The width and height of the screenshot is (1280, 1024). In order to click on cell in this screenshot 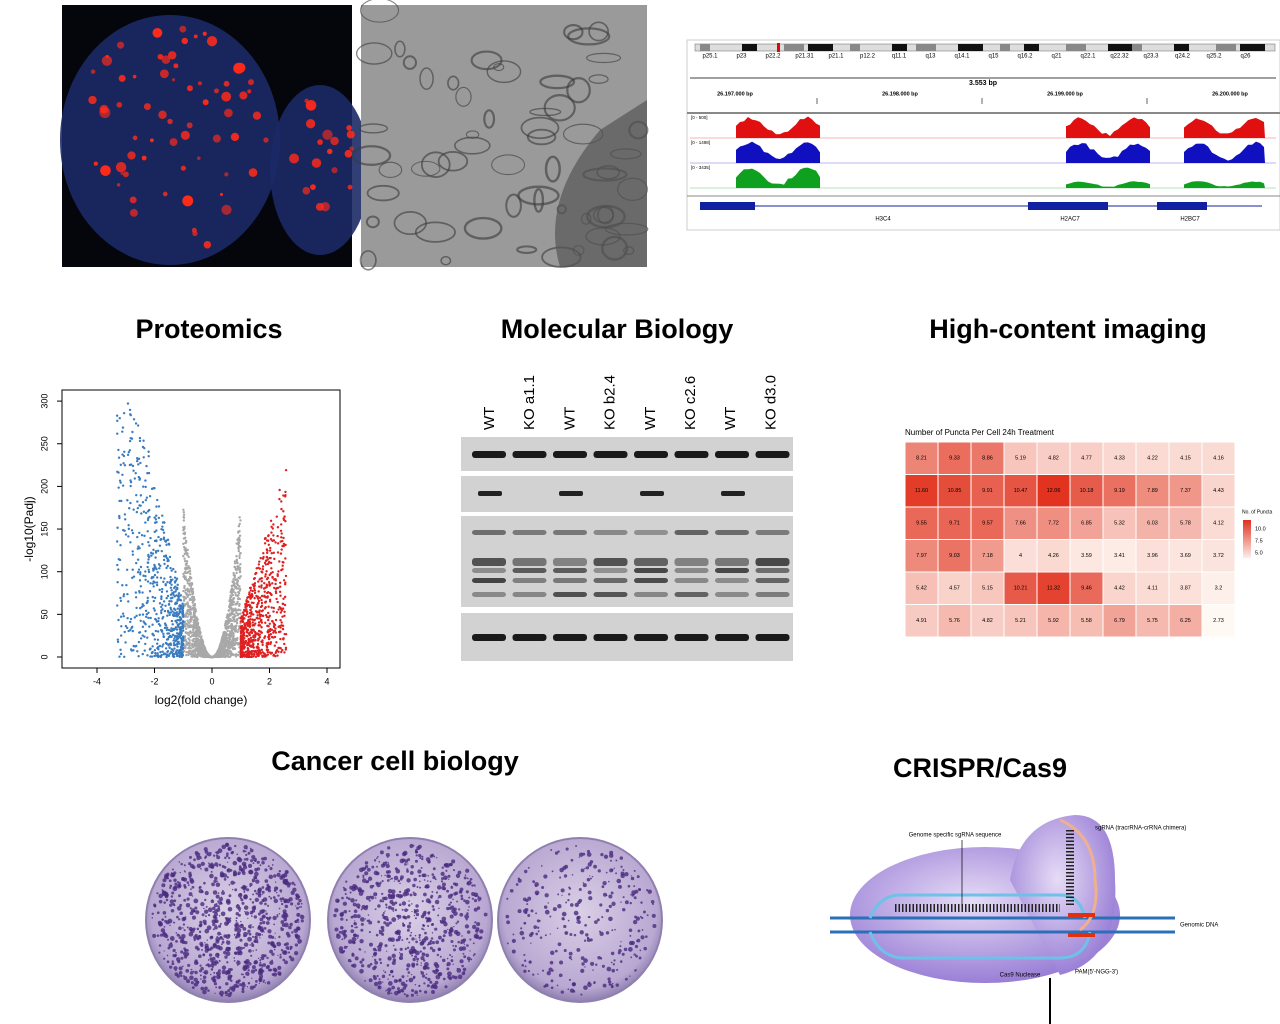, I will do `click(1053, 621)`.